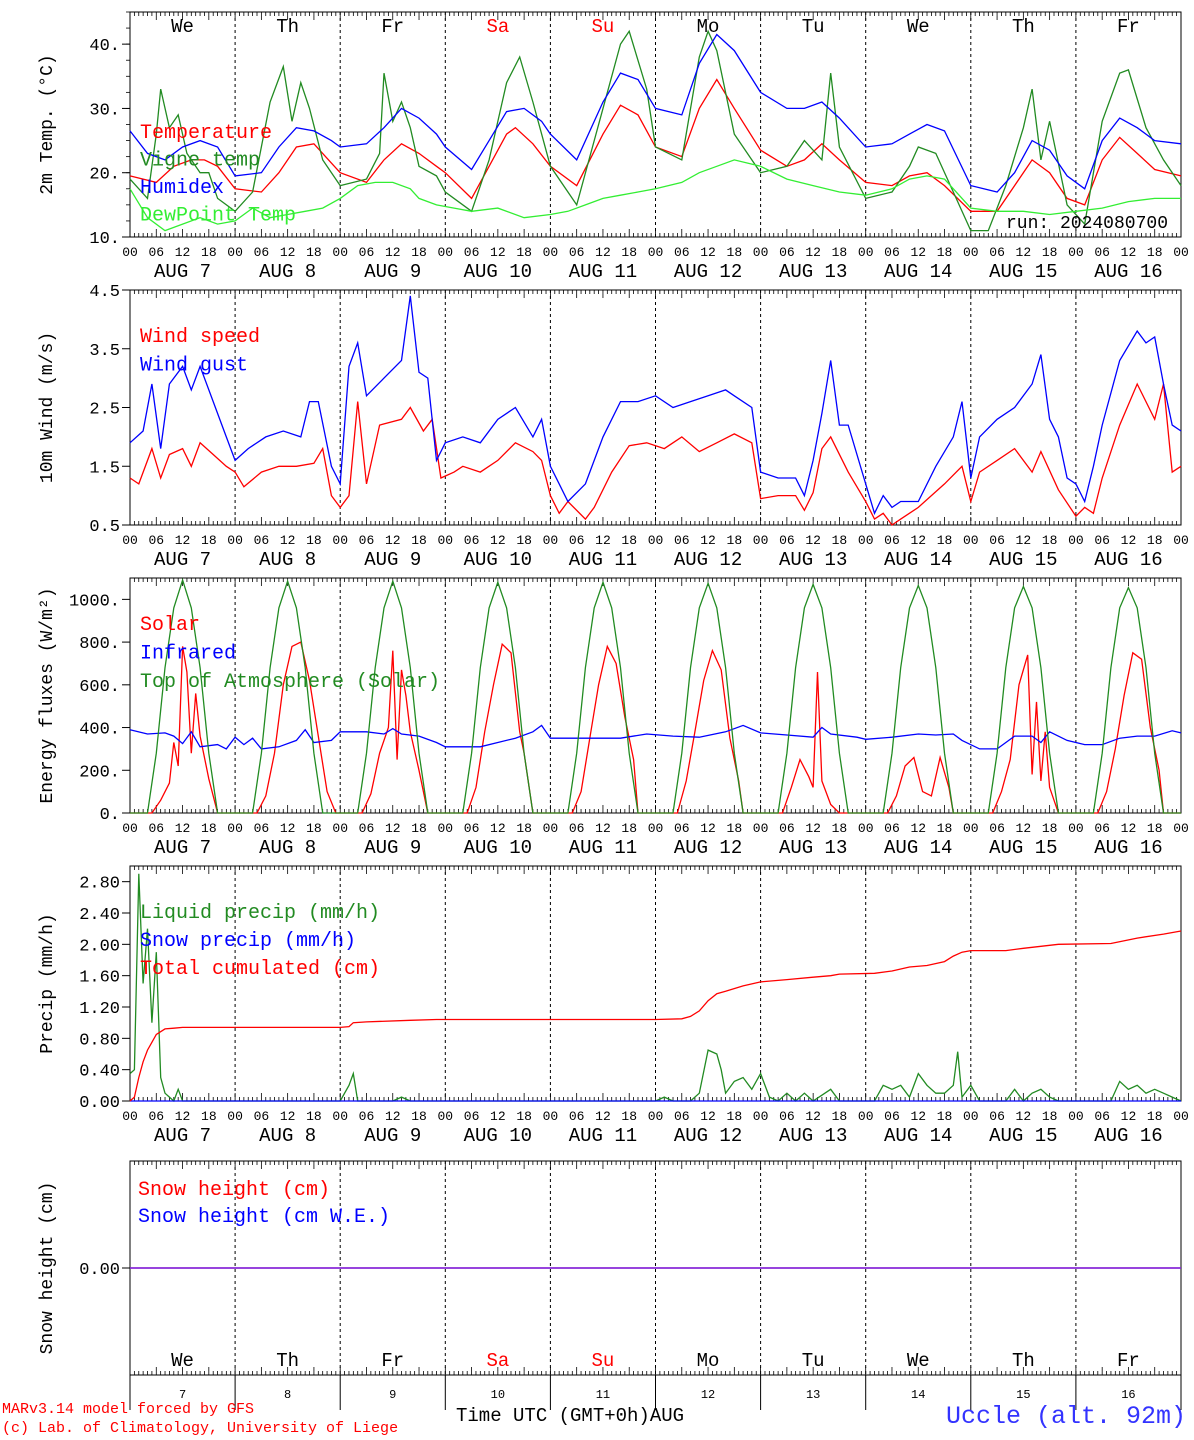  What do you see at coordinates (104, 239) in the screenshot?
I see `y-tick-label: 10.` at bounding box center [104, 239].